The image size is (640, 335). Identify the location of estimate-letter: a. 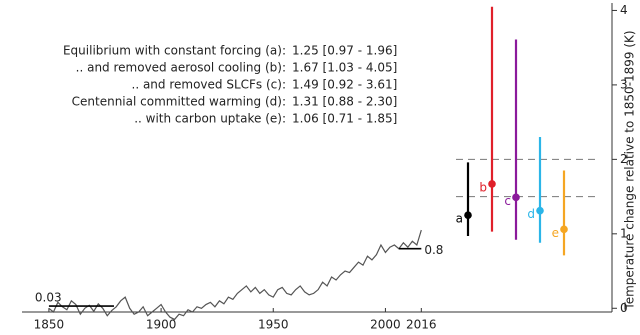
(459, 219).